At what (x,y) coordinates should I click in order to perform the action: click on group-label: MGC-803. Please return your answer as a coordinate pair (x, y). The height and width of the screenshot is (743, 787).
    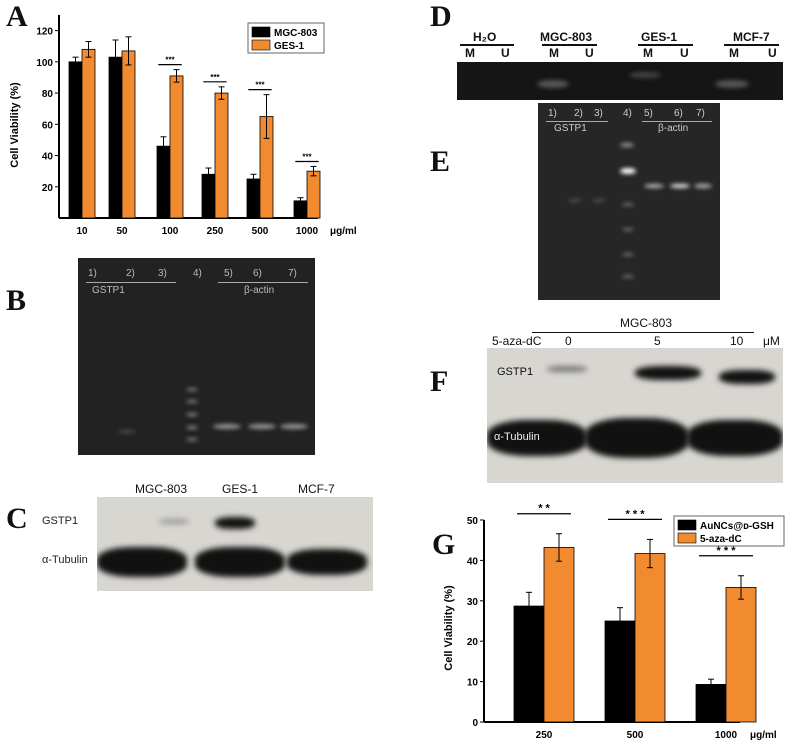
    Looking at the image, I should click on (566, 37).